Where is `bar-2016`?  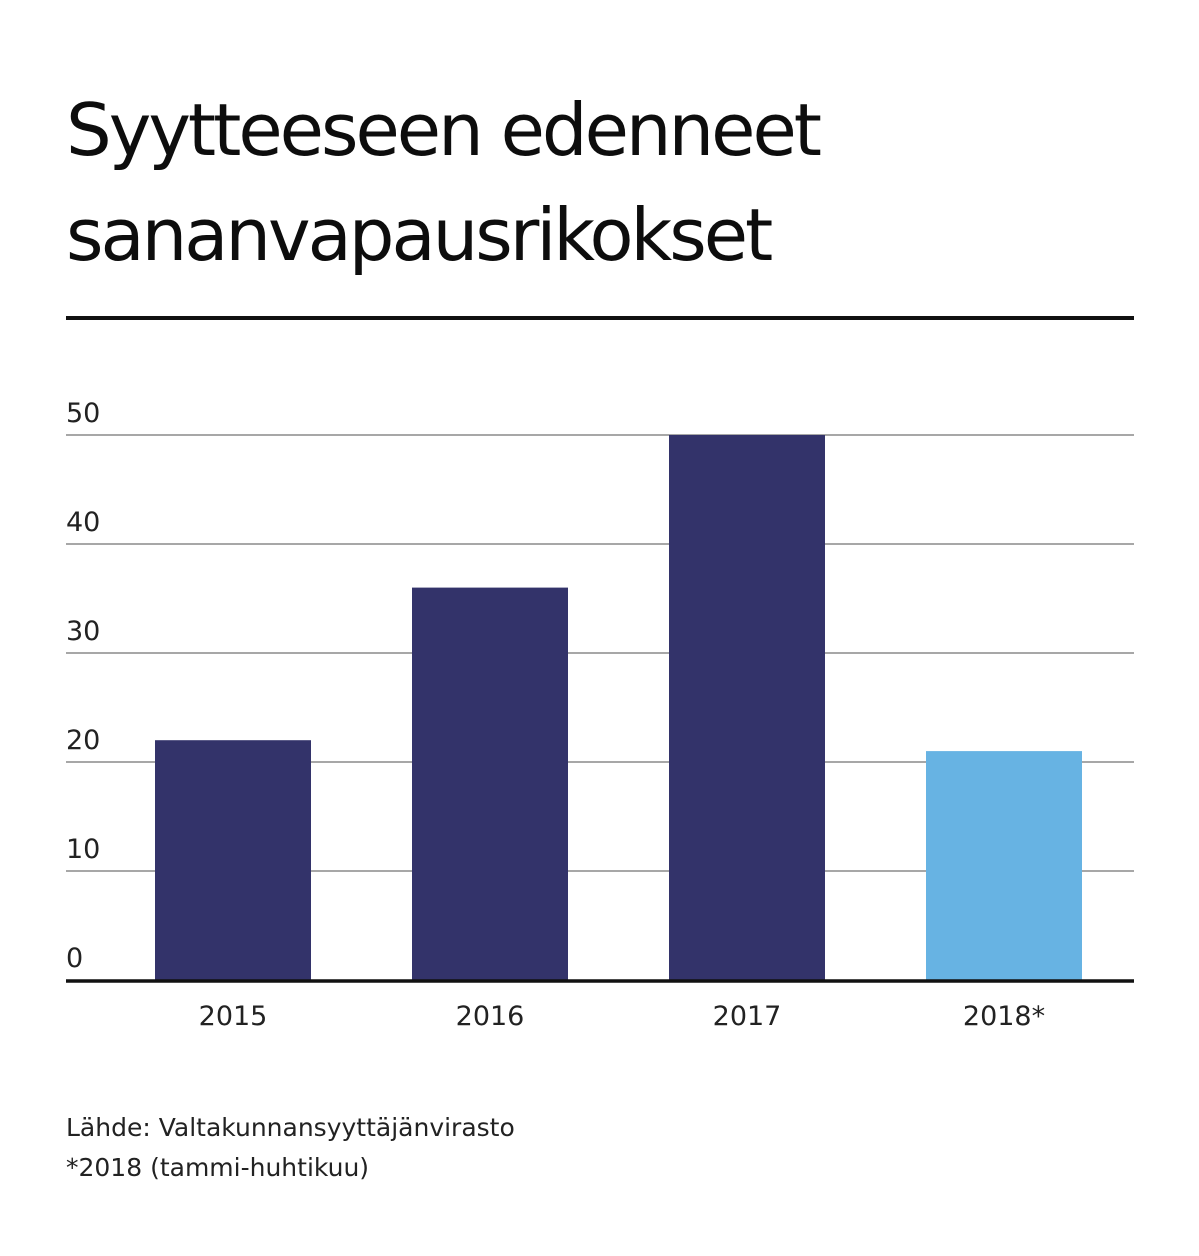 bar-2016 is located at coordinates (490, 783).